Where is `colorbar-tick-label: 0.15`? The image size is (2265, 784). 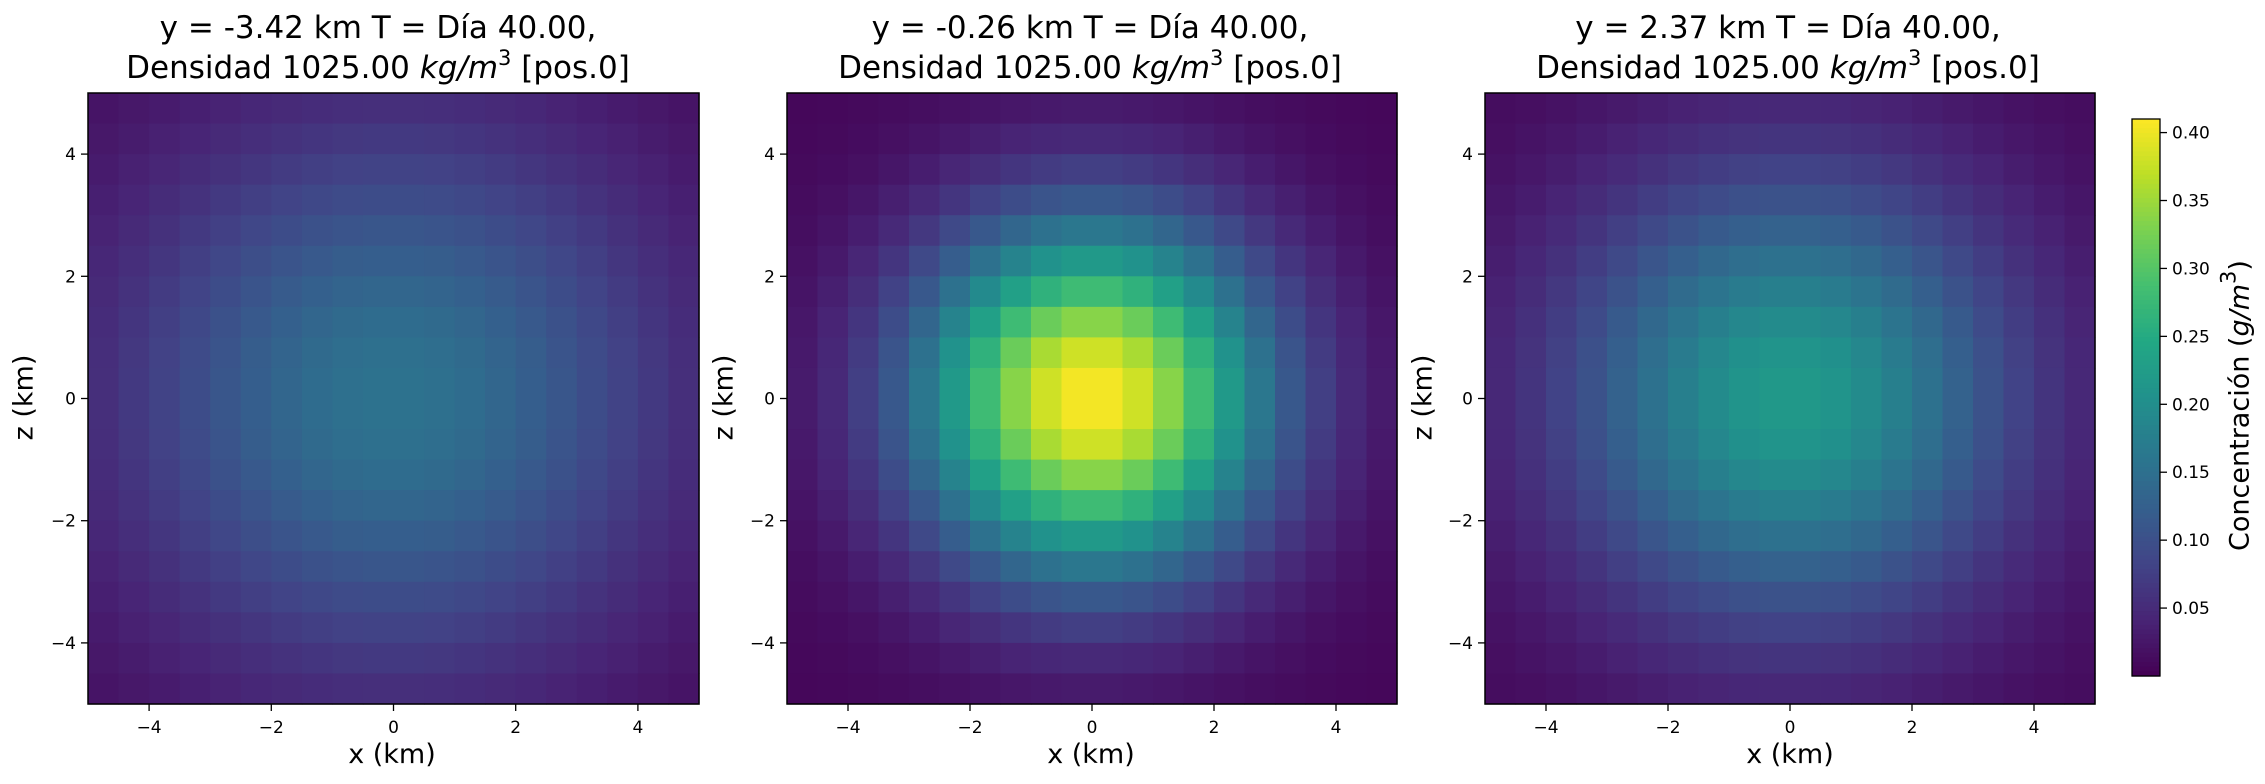
colorbar-tick-label: 0.15 is located at coordinates (2191, 473).